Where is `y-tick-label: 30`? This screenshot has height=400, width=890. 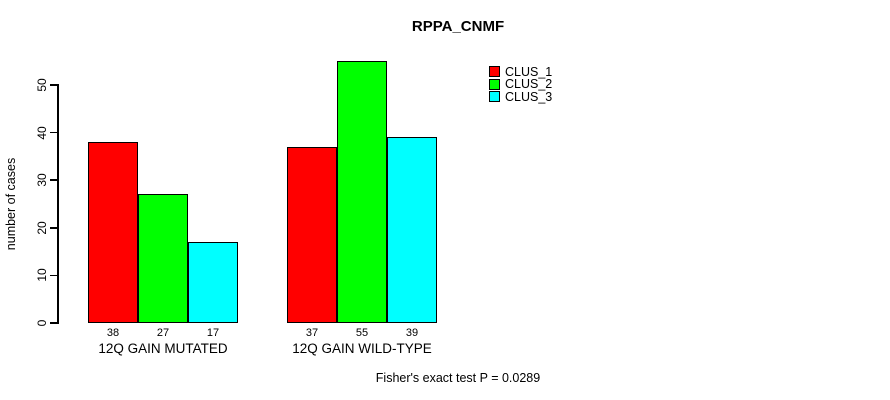
y-tick-label: 30 is located at coordinates (42, 180).